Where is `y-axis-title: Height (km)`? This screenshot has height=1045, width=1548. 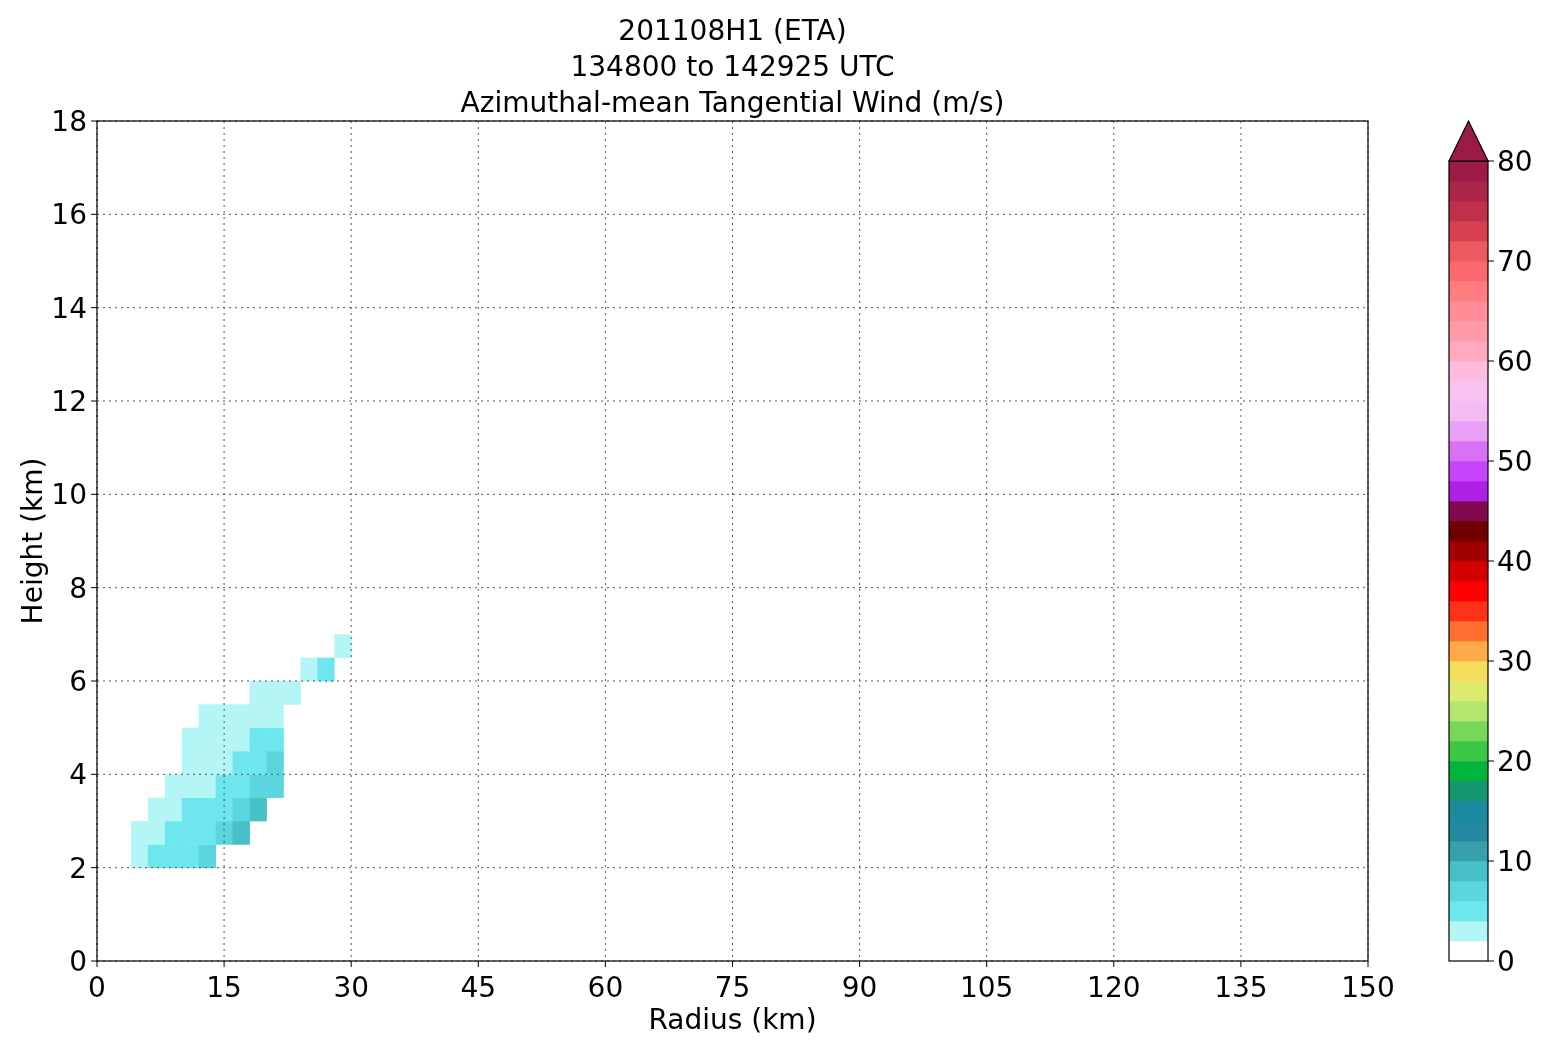 y-axis-title: Height (km) is located at coordinates (32, 541).